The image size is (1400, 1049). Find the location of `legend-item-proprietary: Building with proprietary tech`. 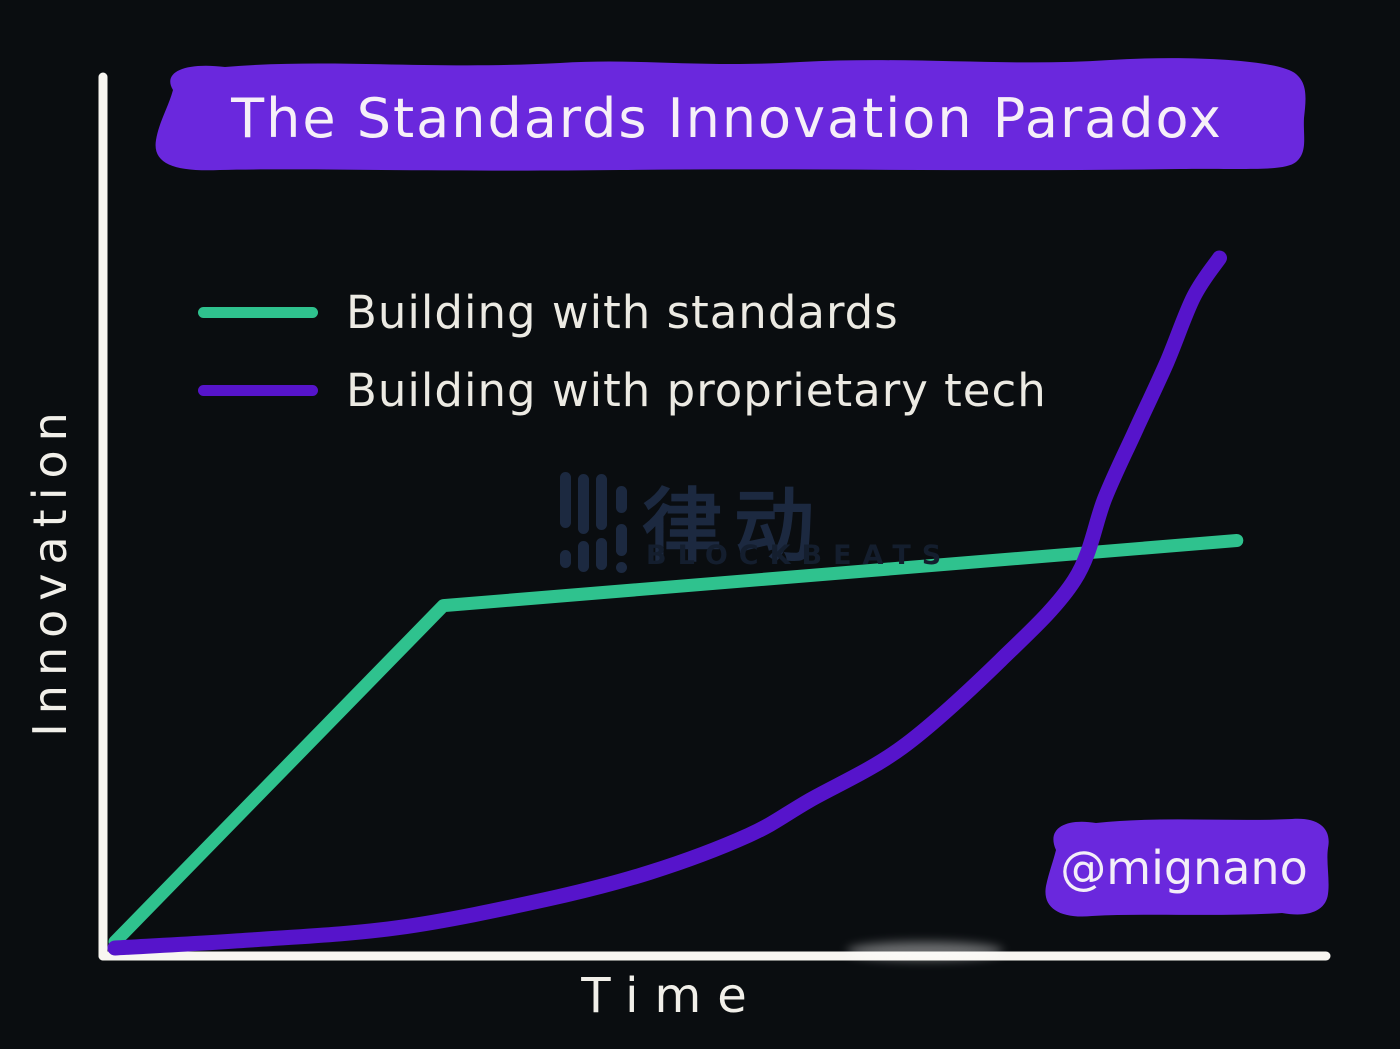

legend-item-proprietary: Building with proprietary tech is located at coordinates (622, 390).